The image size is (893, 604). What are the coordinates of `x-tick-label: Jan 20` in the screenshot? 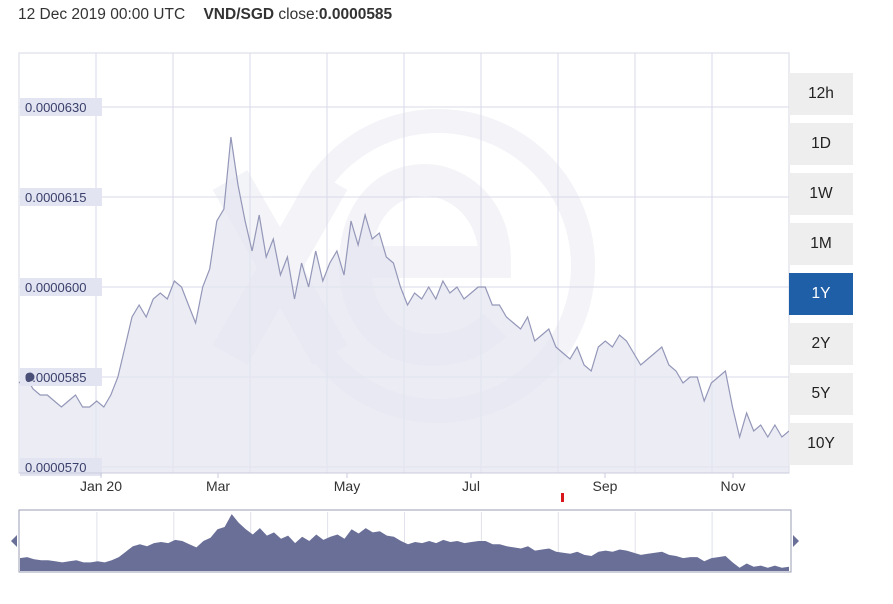 It's located at (101, 486).